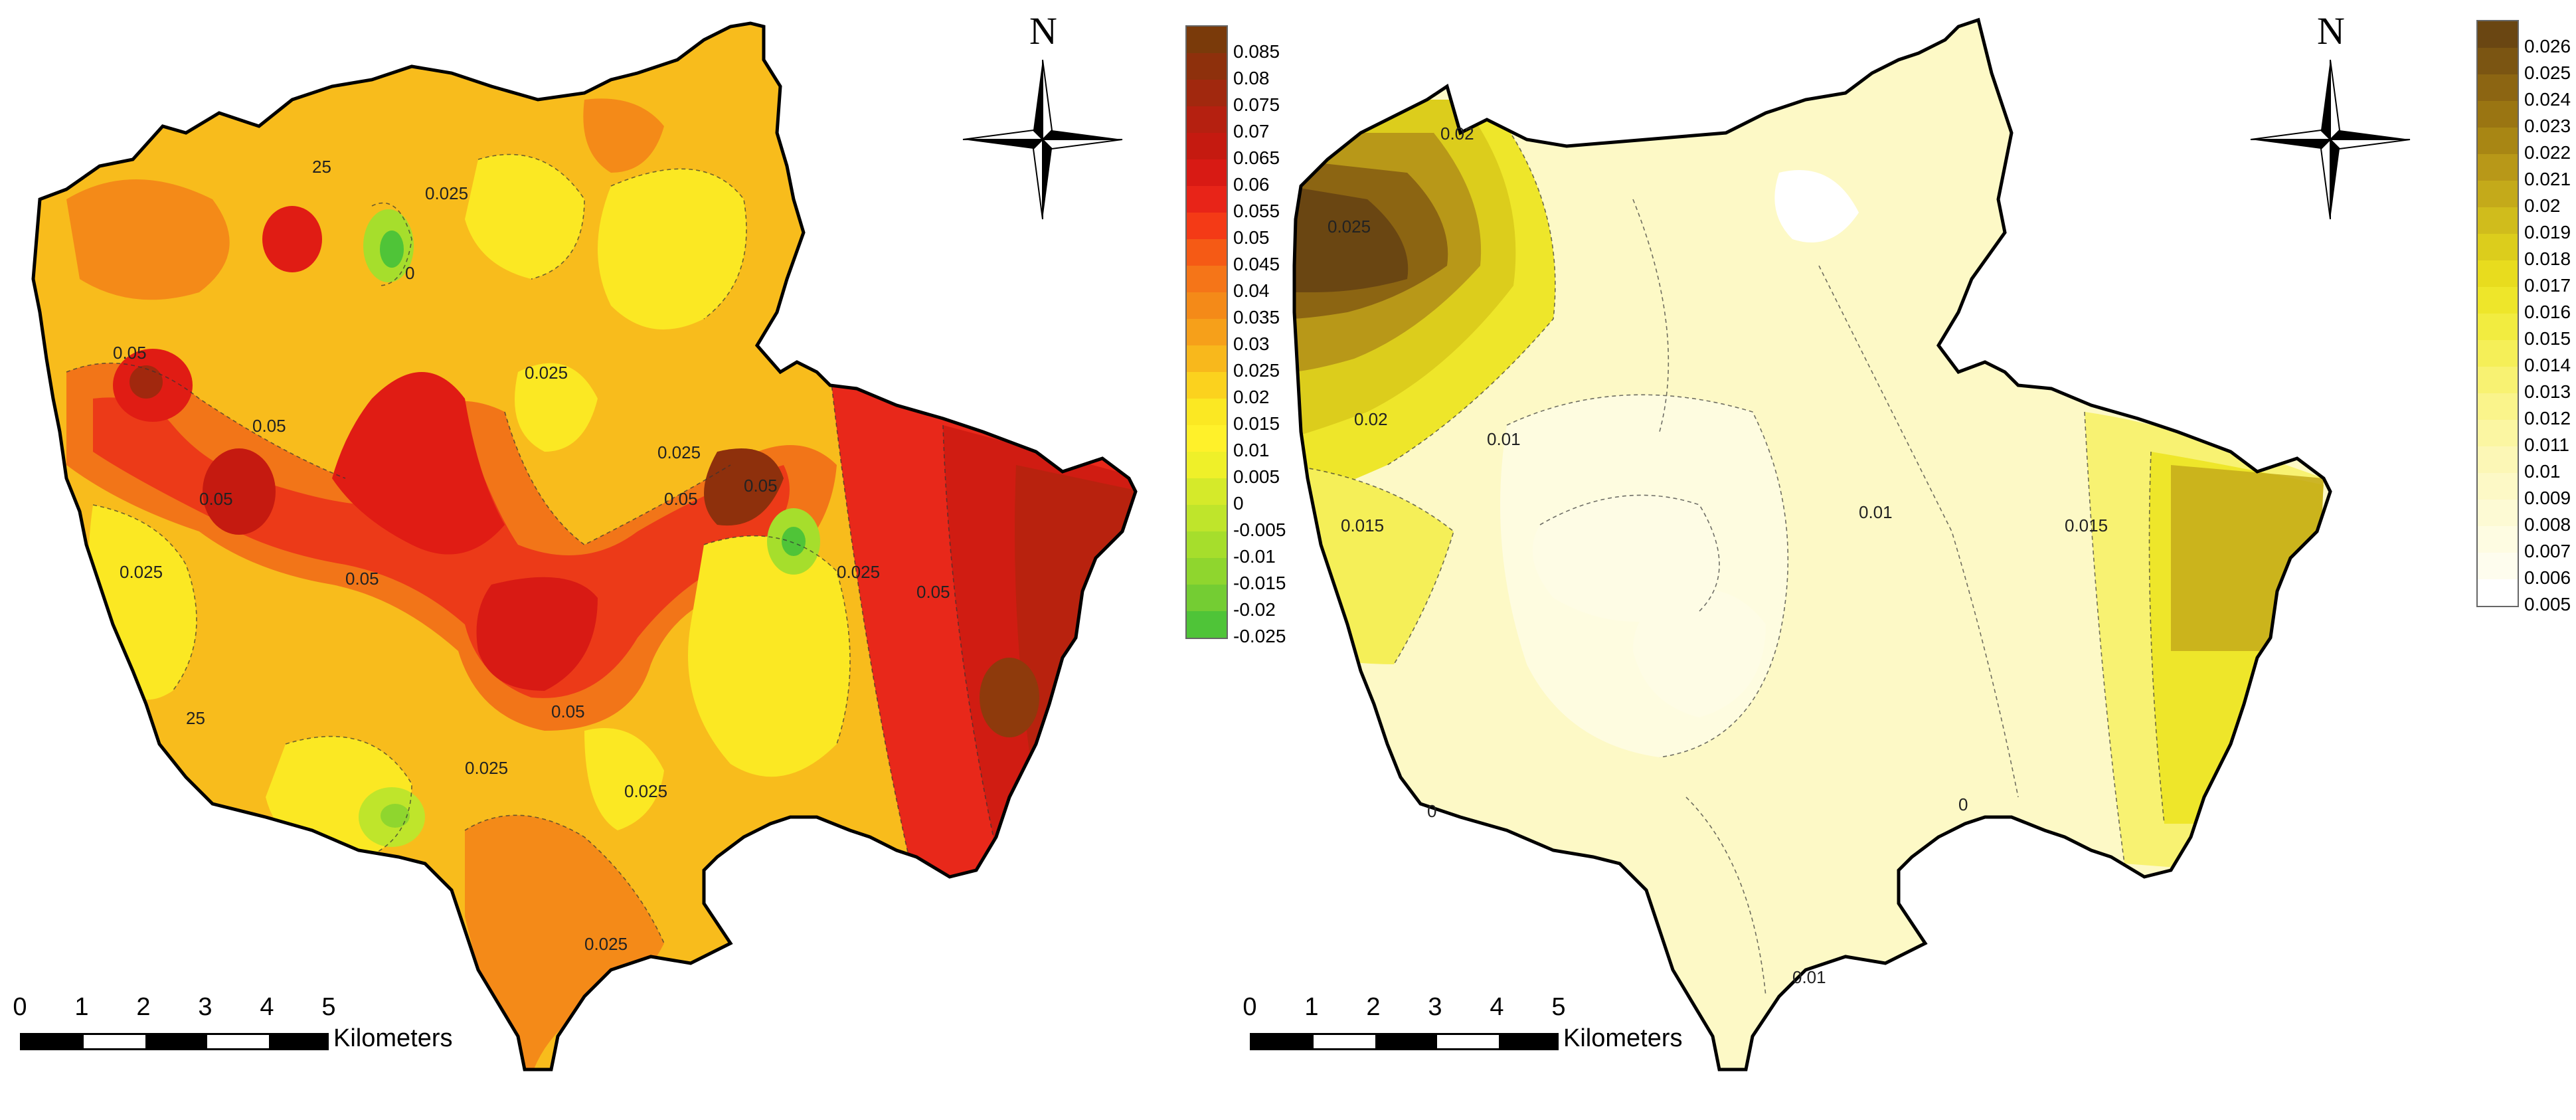 Image resolution: width=2576 pixels, height=1120 pixels. Describe the element at coordinates (2547, 232) in the screenshot. I see `legend-label: 0.019` at that location.